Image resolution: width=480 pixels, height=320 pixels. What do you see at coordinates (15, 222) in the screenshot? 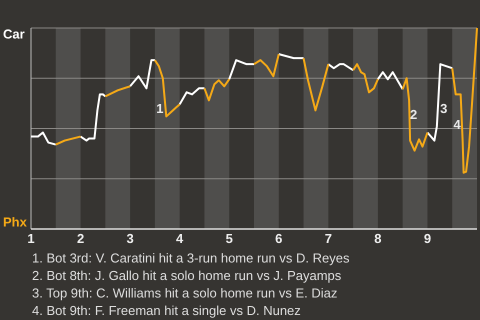
I see `text: Phx` at bounding box center [15, 222].